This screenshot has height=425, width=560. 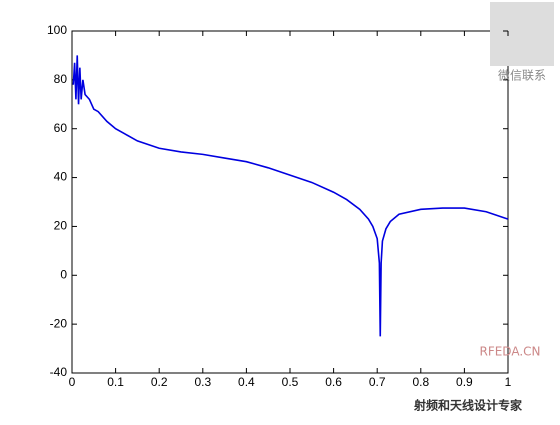 I want to click on y-tick-label: 0, so click(x=63, y=274).